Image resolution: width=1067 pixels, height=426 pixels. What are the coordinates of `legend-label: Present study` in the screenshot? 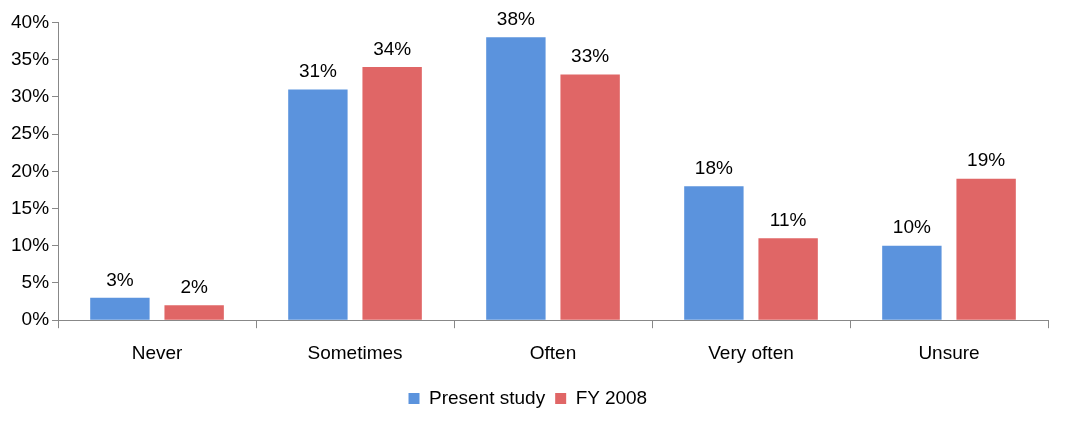 It's located at (487, 397).